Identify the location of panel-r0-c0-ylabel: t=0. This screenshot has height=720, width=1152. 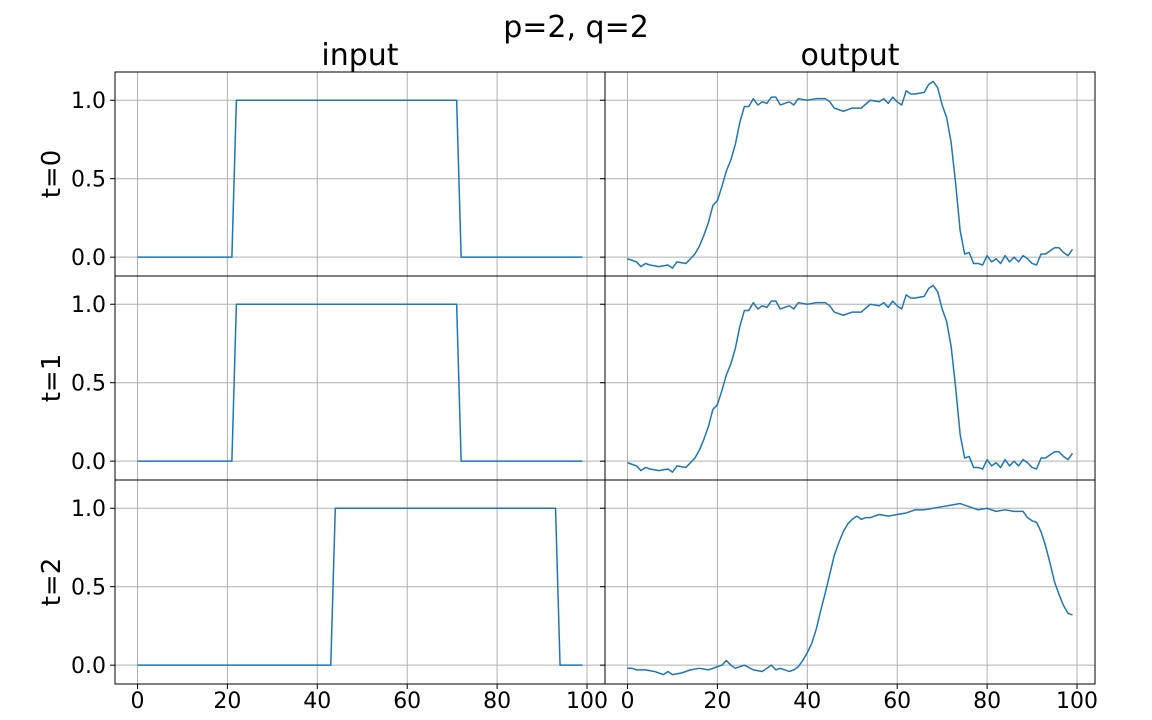
(52, 174).